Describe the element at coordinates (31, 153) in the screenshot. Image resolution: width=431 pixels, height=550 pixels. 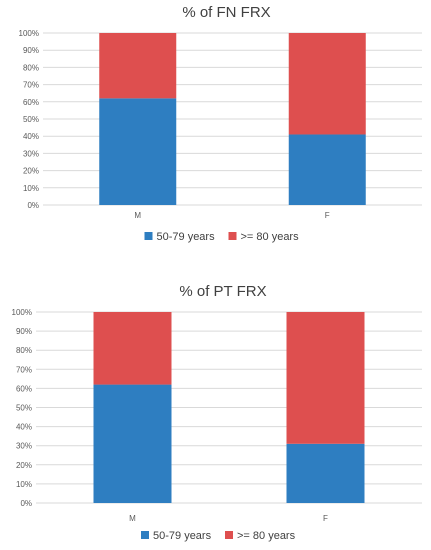
I see `fn-y-tick-label: 30%` at that location.